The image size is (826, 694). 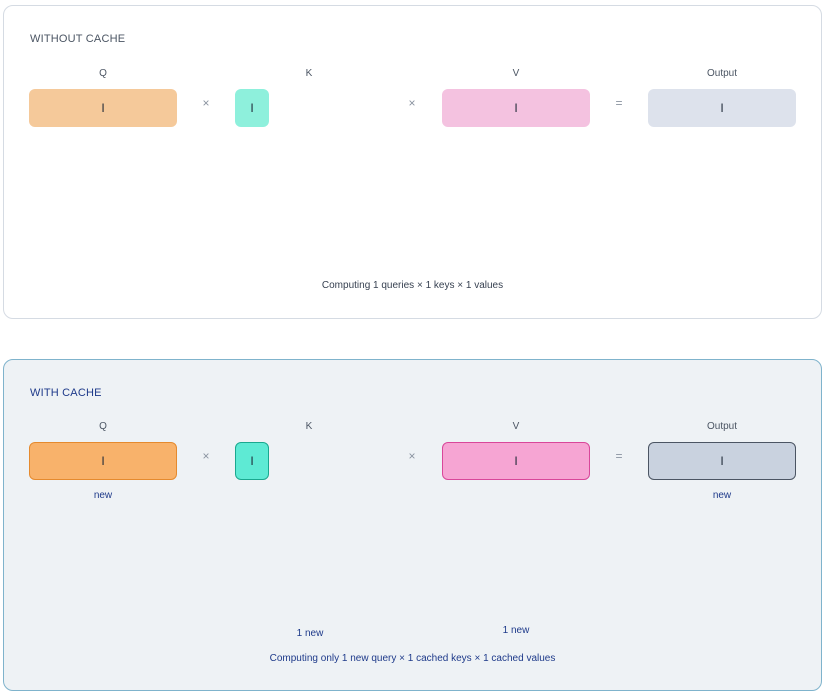 I want to click on without-cache-caption: Computing 1 queries × 1 keys × 1 values, so click(x=412, y=285).